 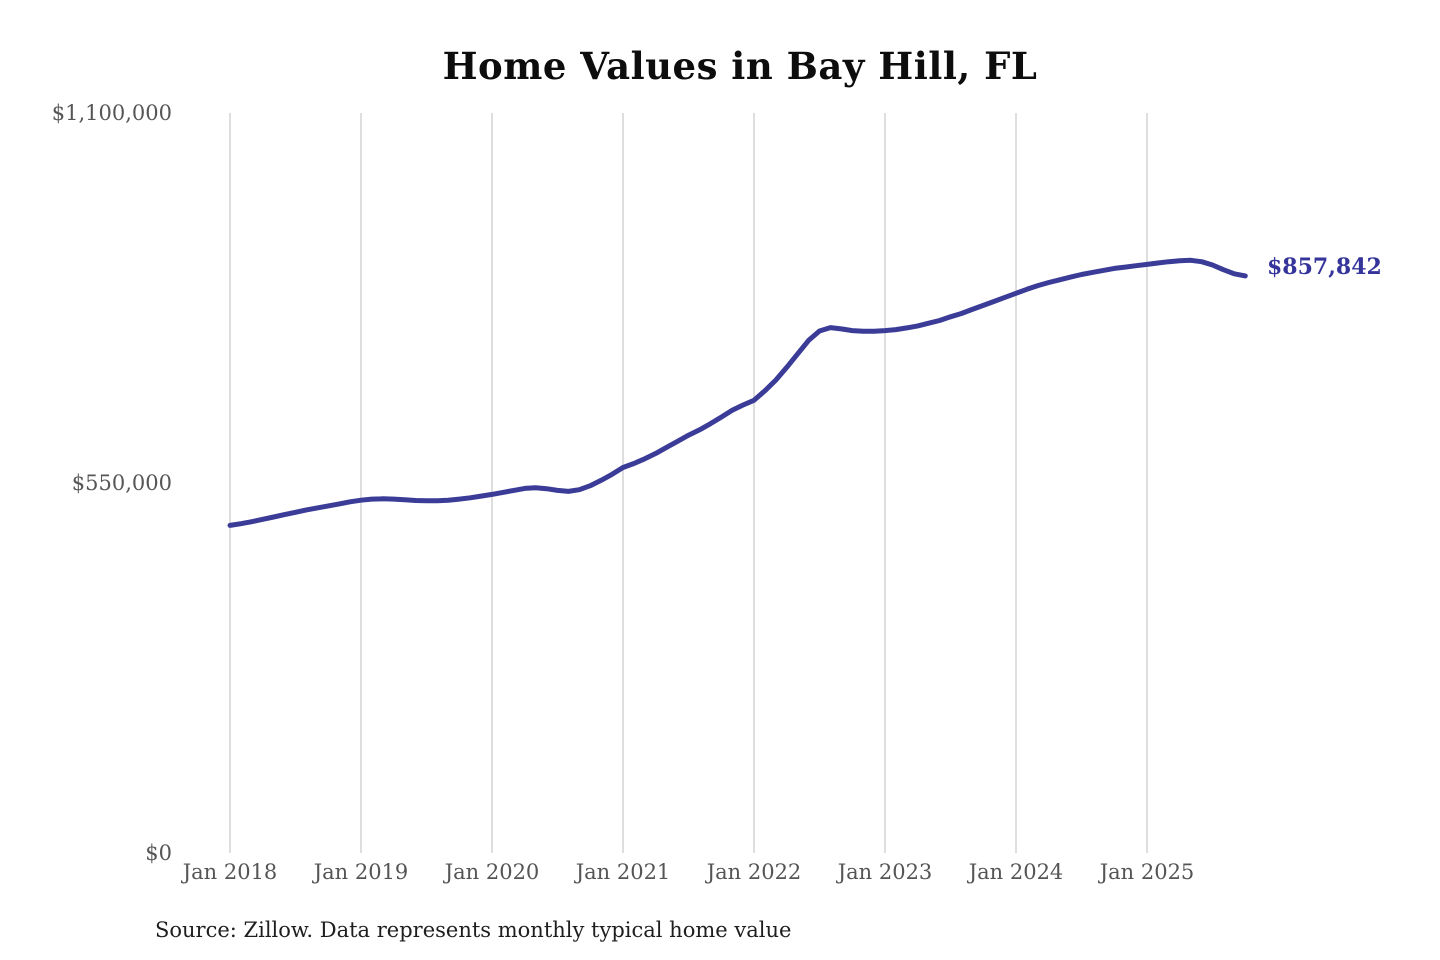 I want to click on x-tick-label: Jan 2018, so click(x=230, y=872).